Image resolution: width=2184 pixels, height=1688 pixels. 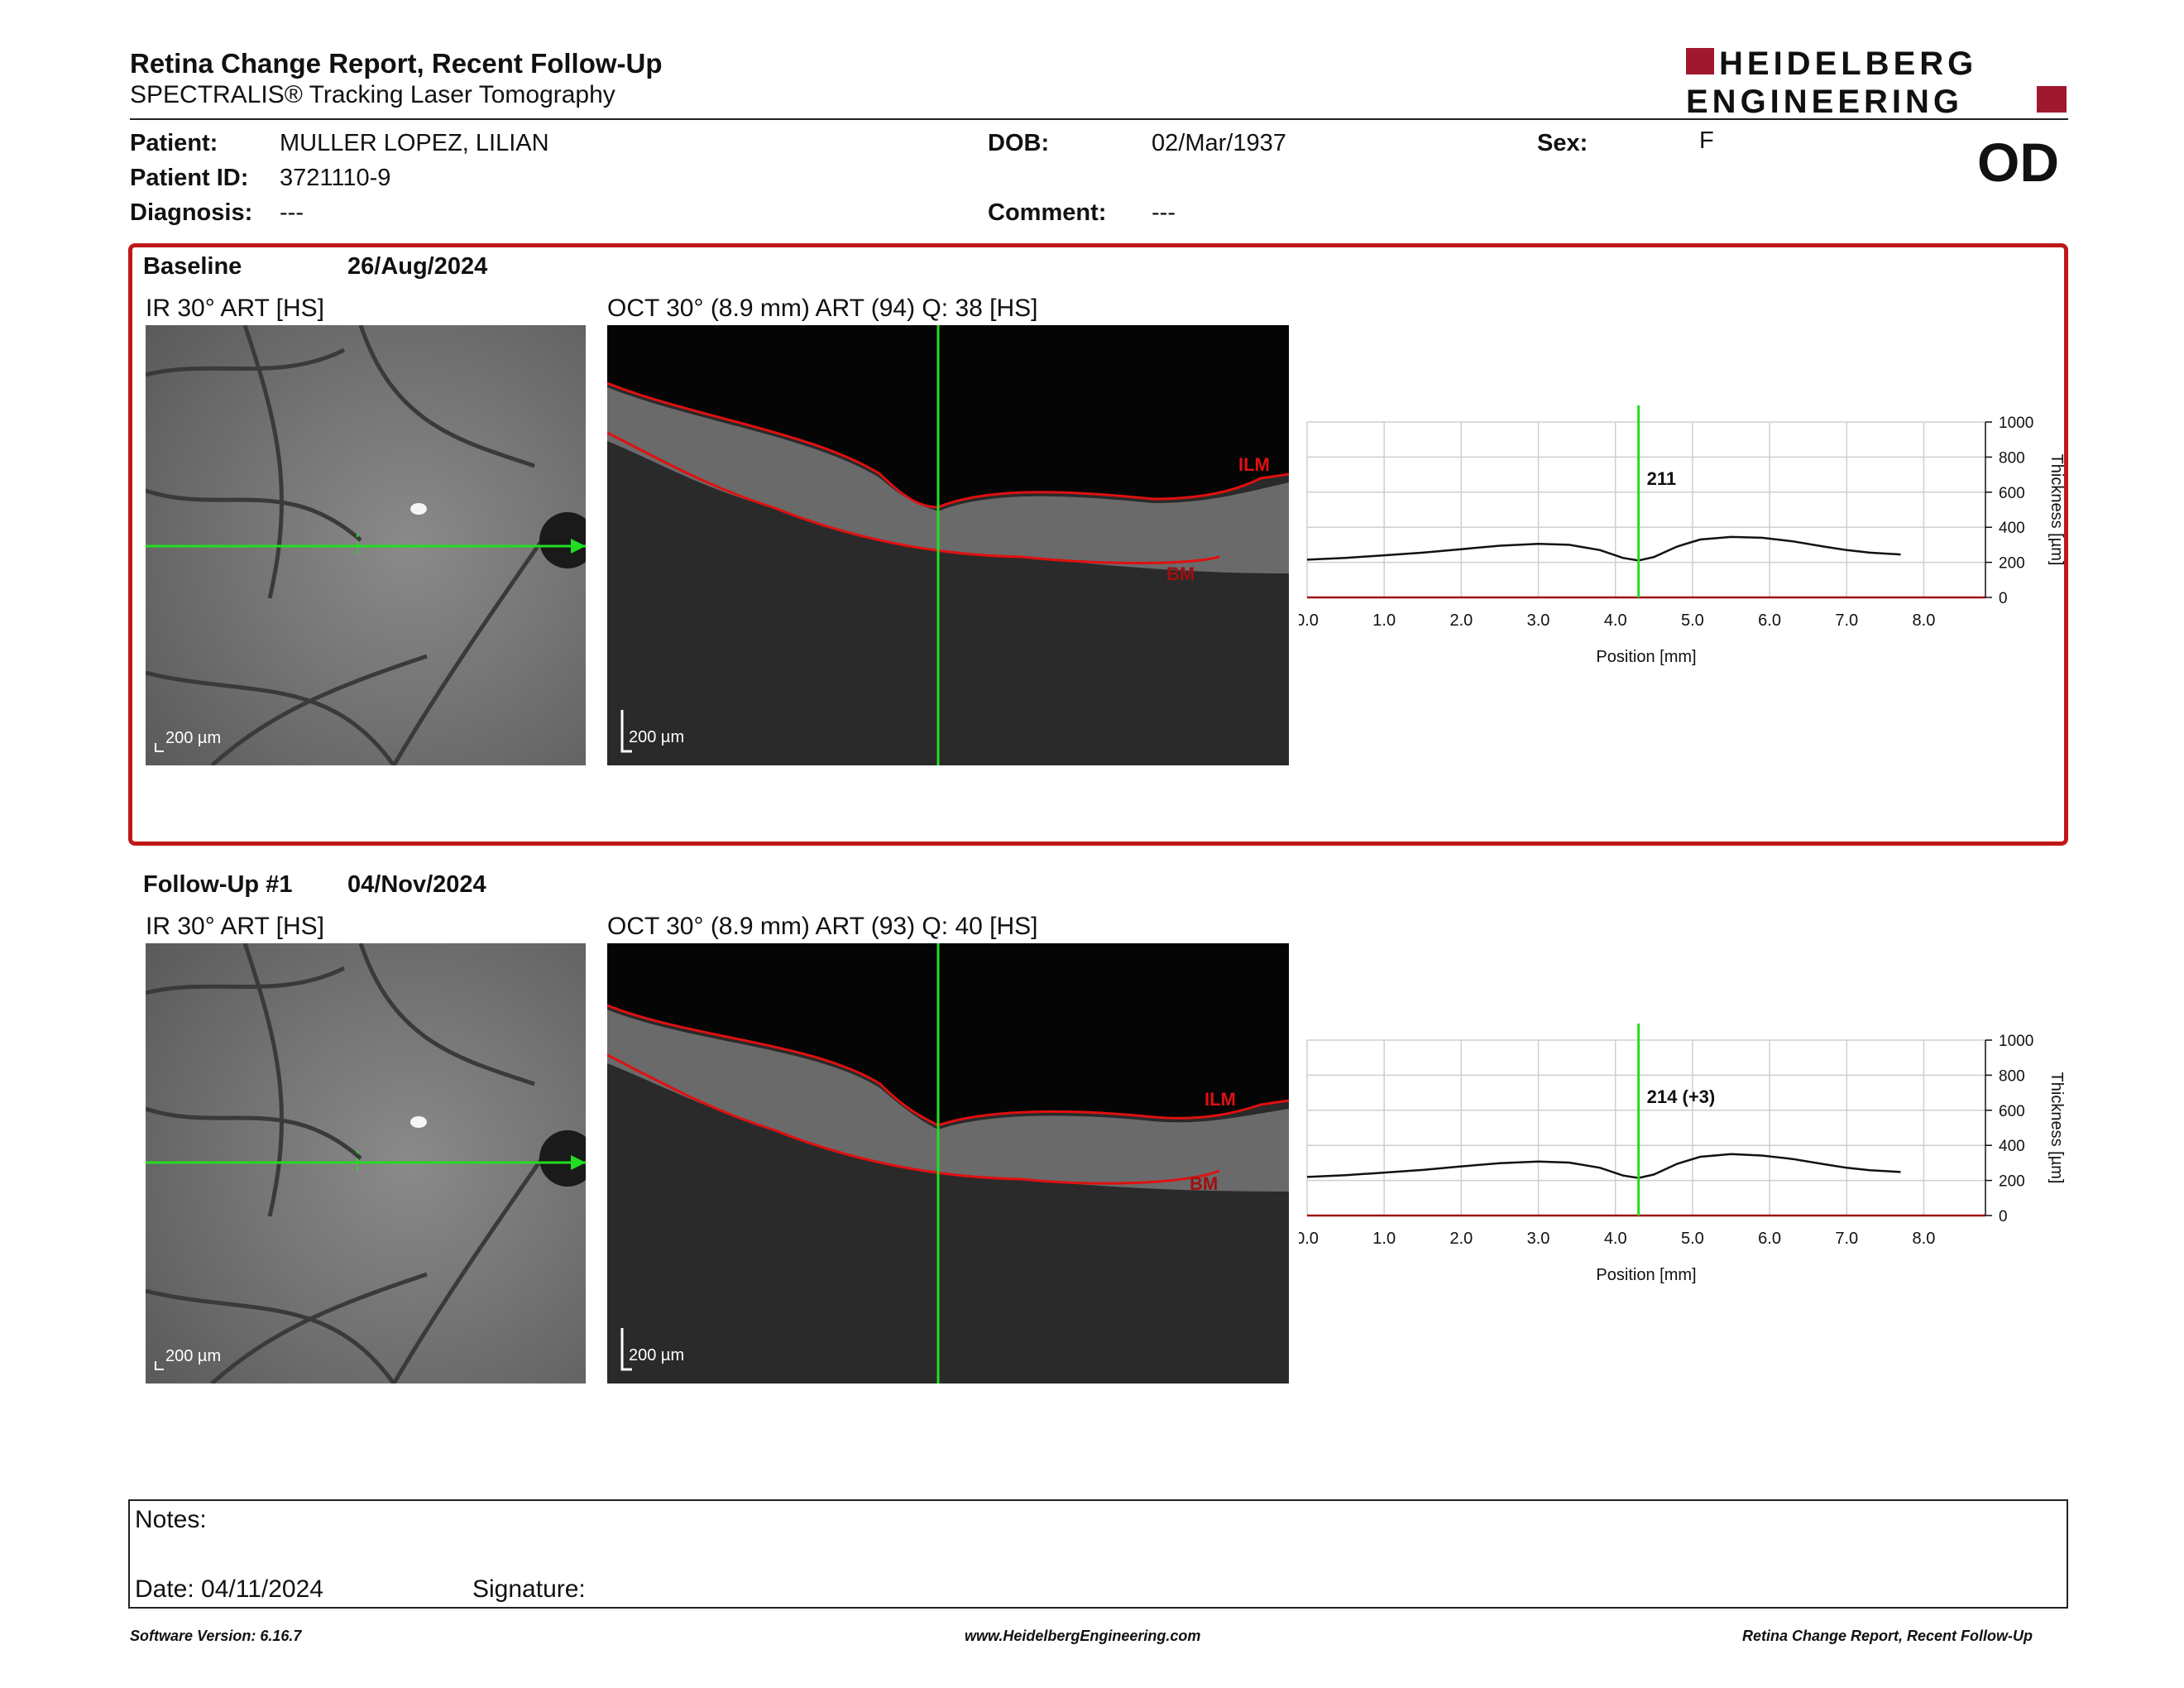 What do you see at coordinates (416, 884) in the screenshot?
I see `followup-date: 04/Nov/2024` at bounding box center [416, 884].